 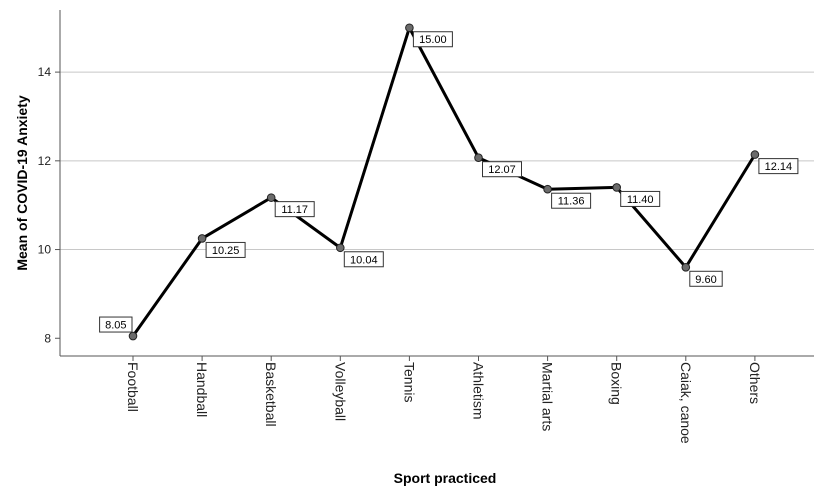 What do you see at coordinates (686, 403) in the screenshot?
I see `x-tick-label: Caiak, canoe` at bounding box center [686, 403].